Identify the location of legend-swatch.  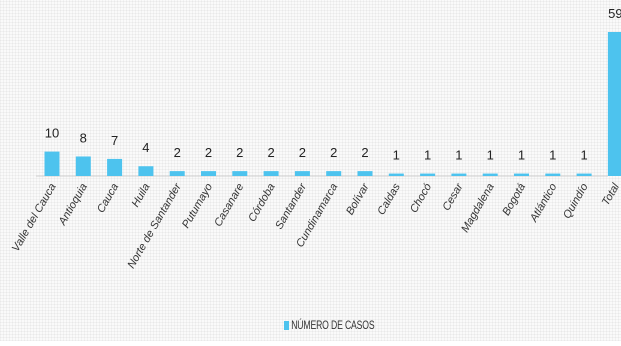
(287, 325).